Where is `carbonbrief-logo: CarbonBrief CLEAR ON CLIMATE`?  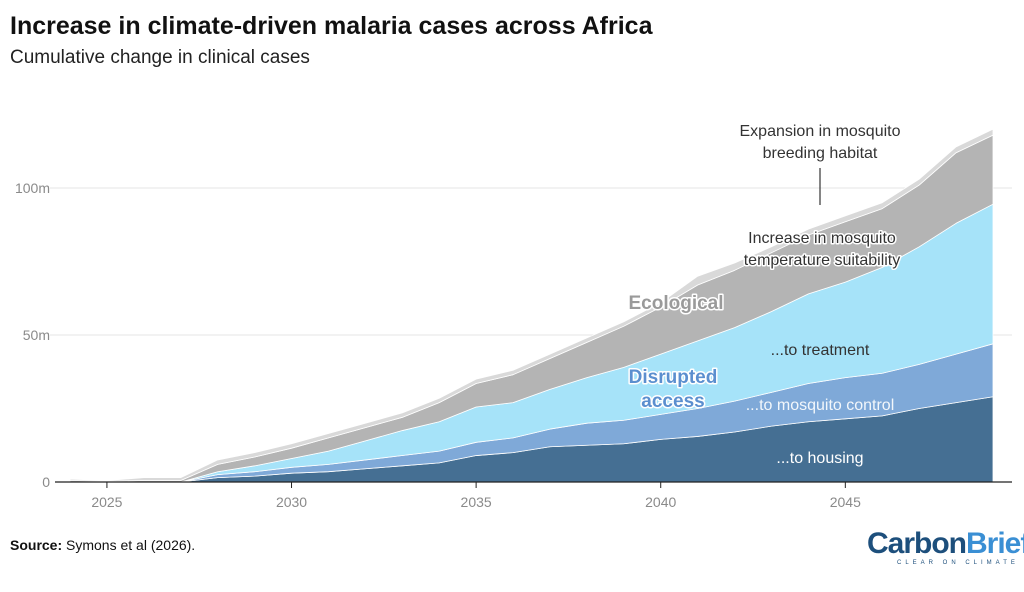 carbonbrief-logo: CarbonBrief CLEAR ON CLIMATE is located at coordinates (945, 546).